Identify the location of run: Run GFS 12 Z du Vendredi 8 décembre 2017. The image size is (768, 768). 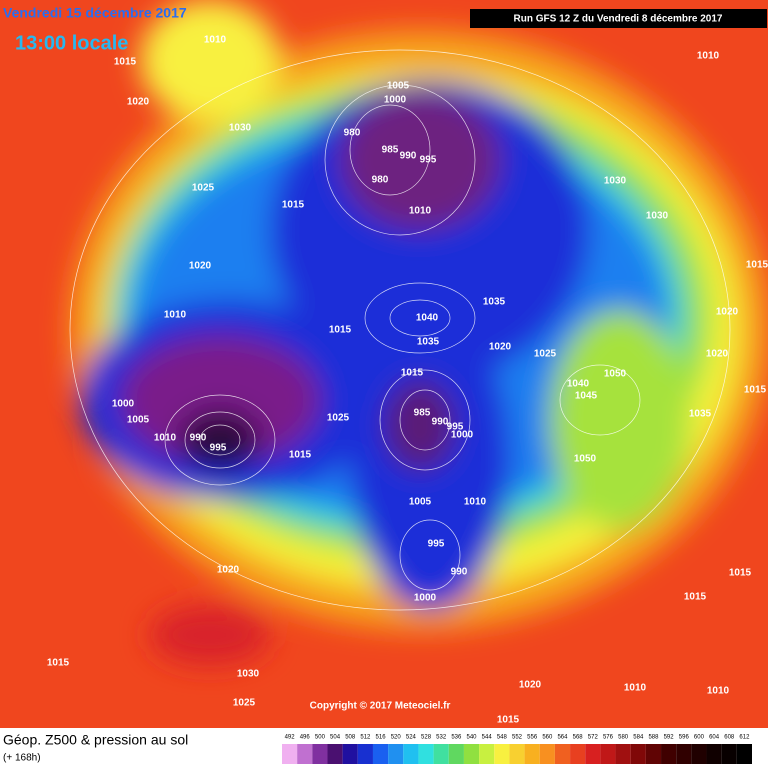
(618, 19).